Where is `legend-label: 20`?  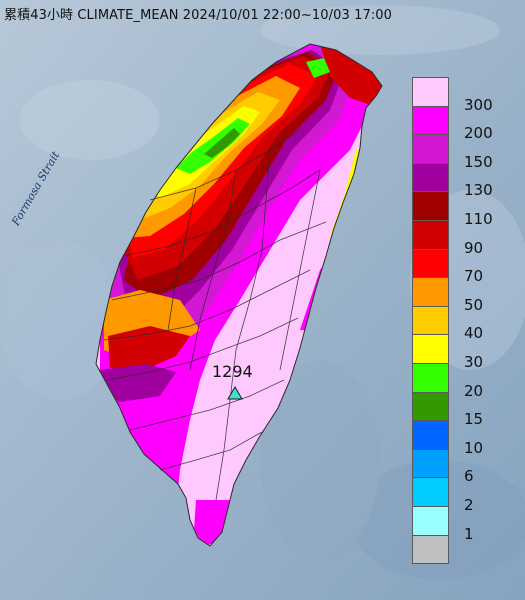
legend-label: 20 is located at coordinates (474, 390).